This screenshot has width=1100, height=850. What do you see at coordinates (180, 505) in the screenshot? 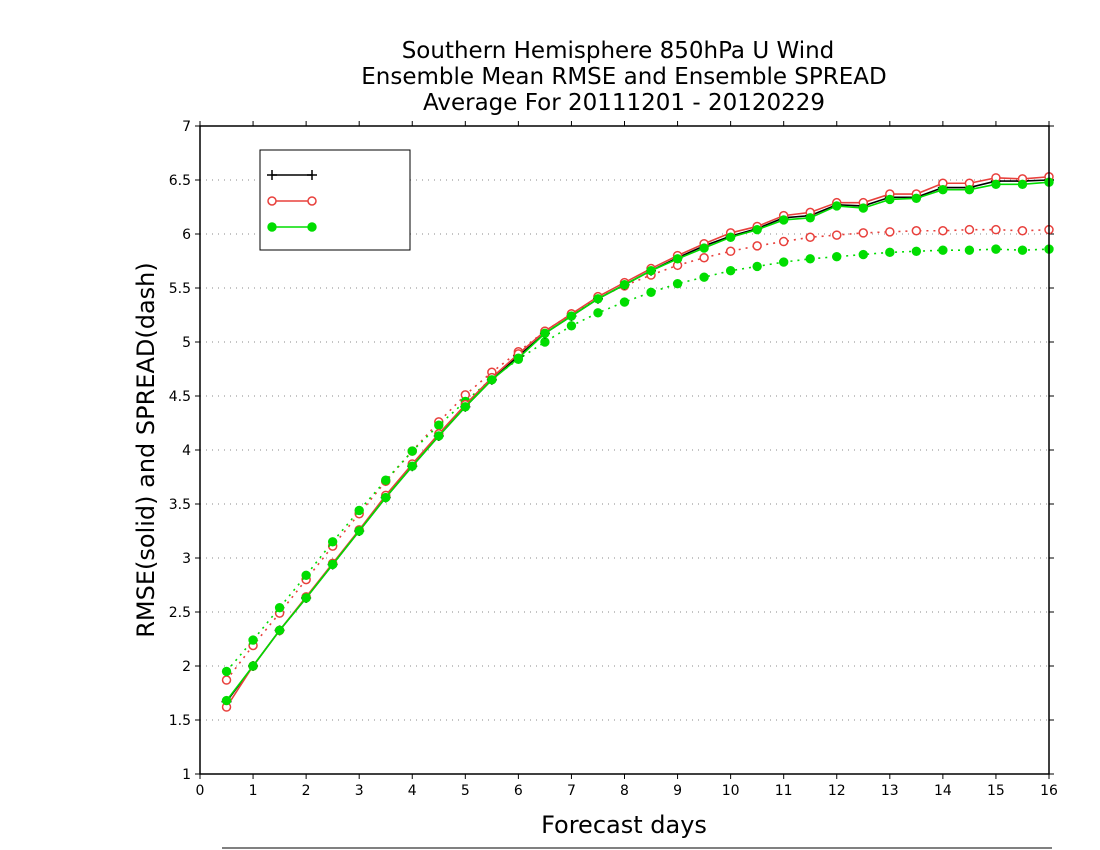
I see `y-tick-label: 3.5` at bounding box center [180, 505].